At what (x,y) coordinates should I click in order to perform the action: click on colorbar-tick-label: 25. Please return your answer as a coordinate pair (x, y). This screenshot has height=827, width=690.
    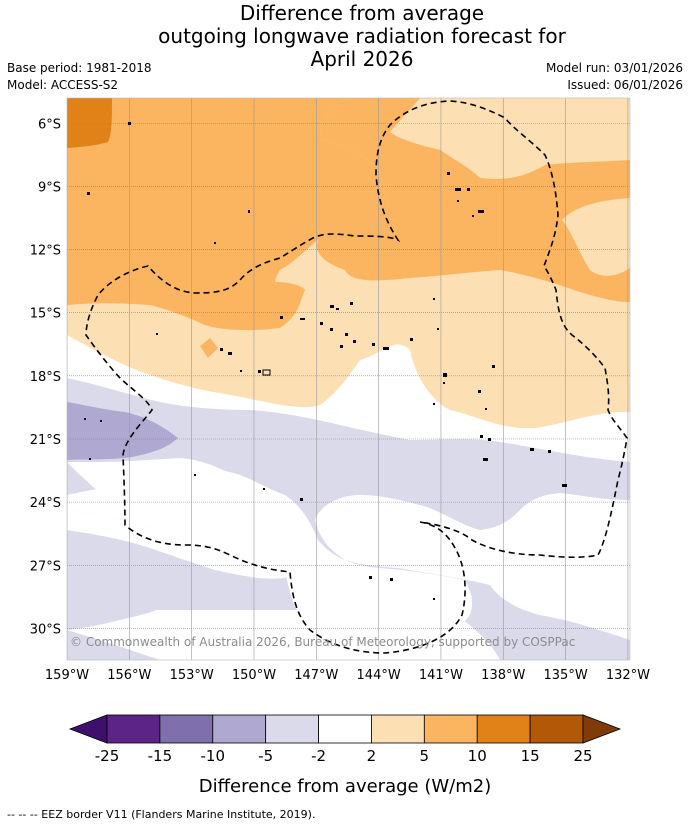
    Looking at the image, I should click on (582, 756).